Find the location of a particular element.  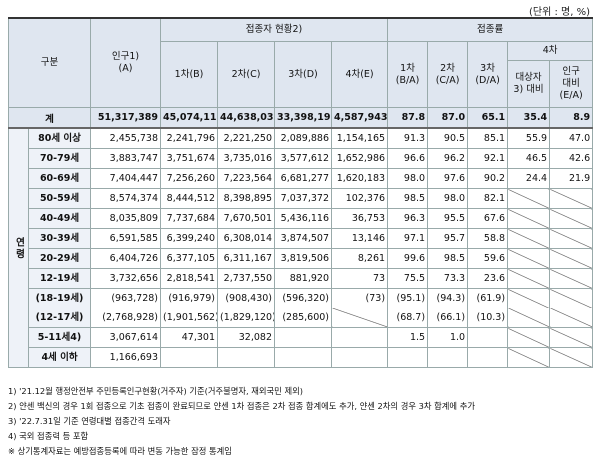

cell: 97.6 is located at coordinates (448, 178).